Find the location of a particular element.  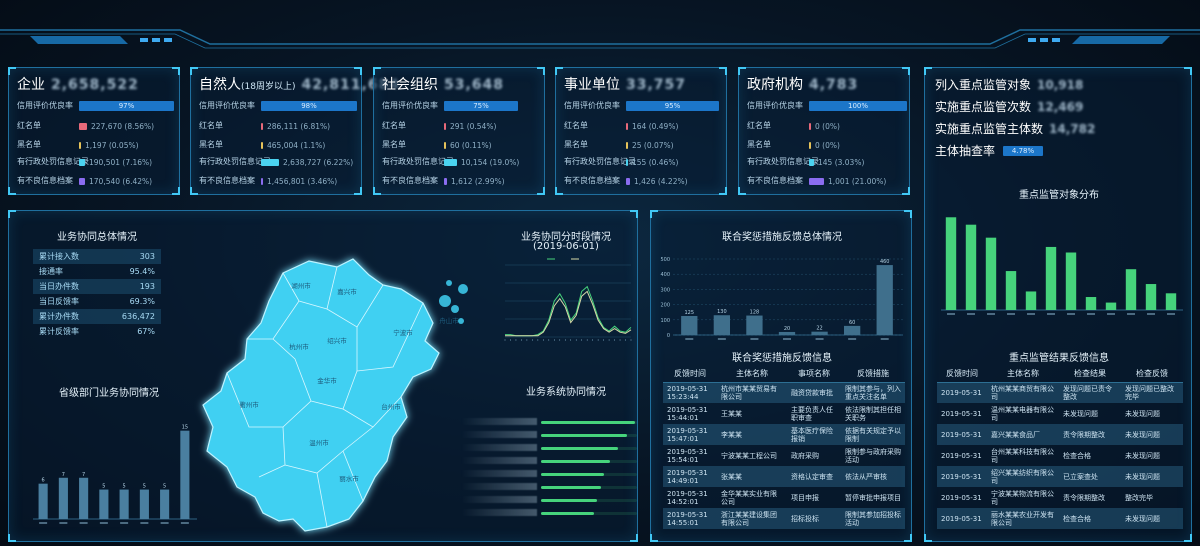

table-cell: 融资贷款审批 is located at coordinates (814, 392).